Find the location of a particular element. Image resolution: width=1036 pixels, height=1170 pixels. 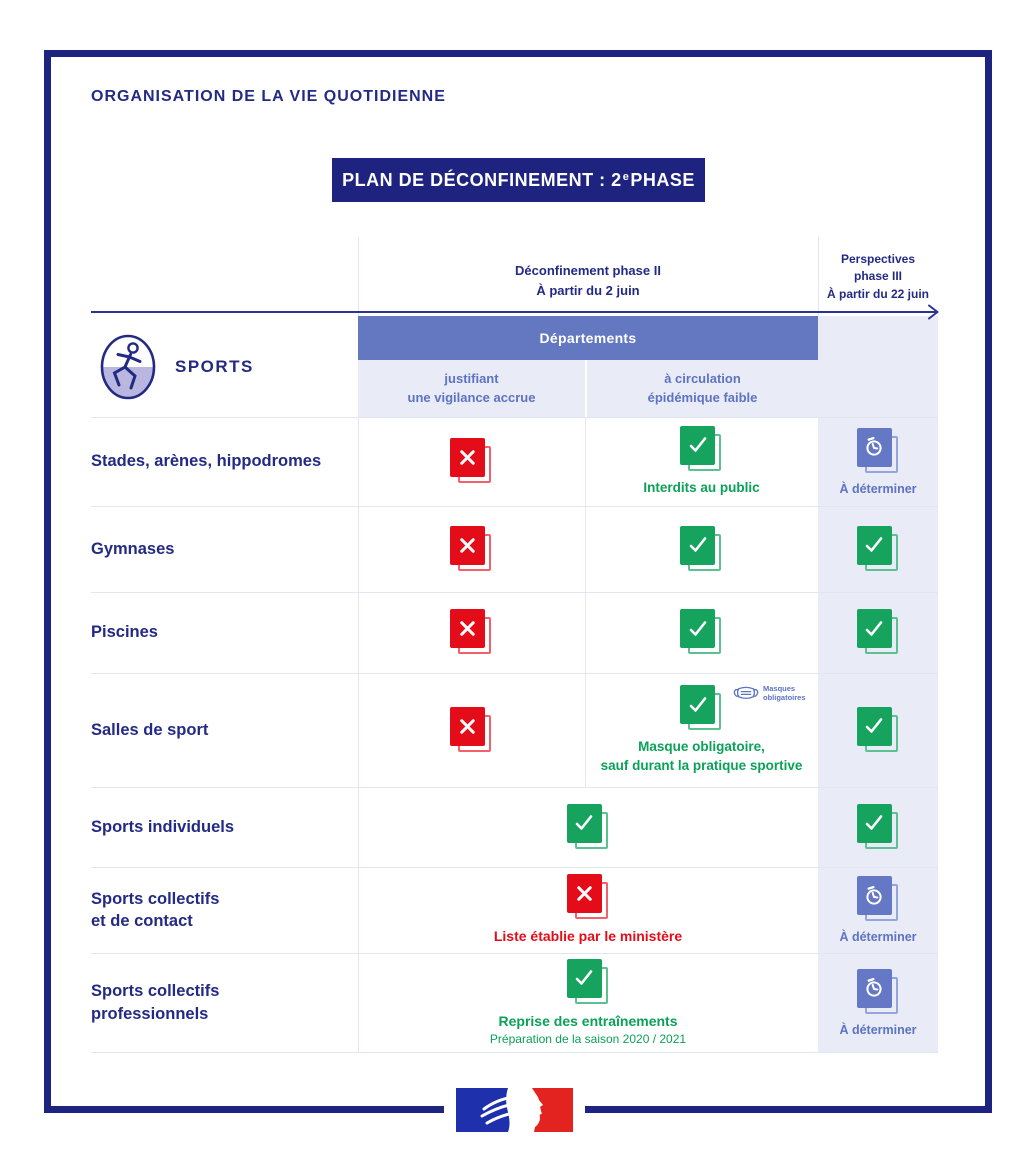

mask-badge: Masques obligatoires is located at coordinates (777, 693).